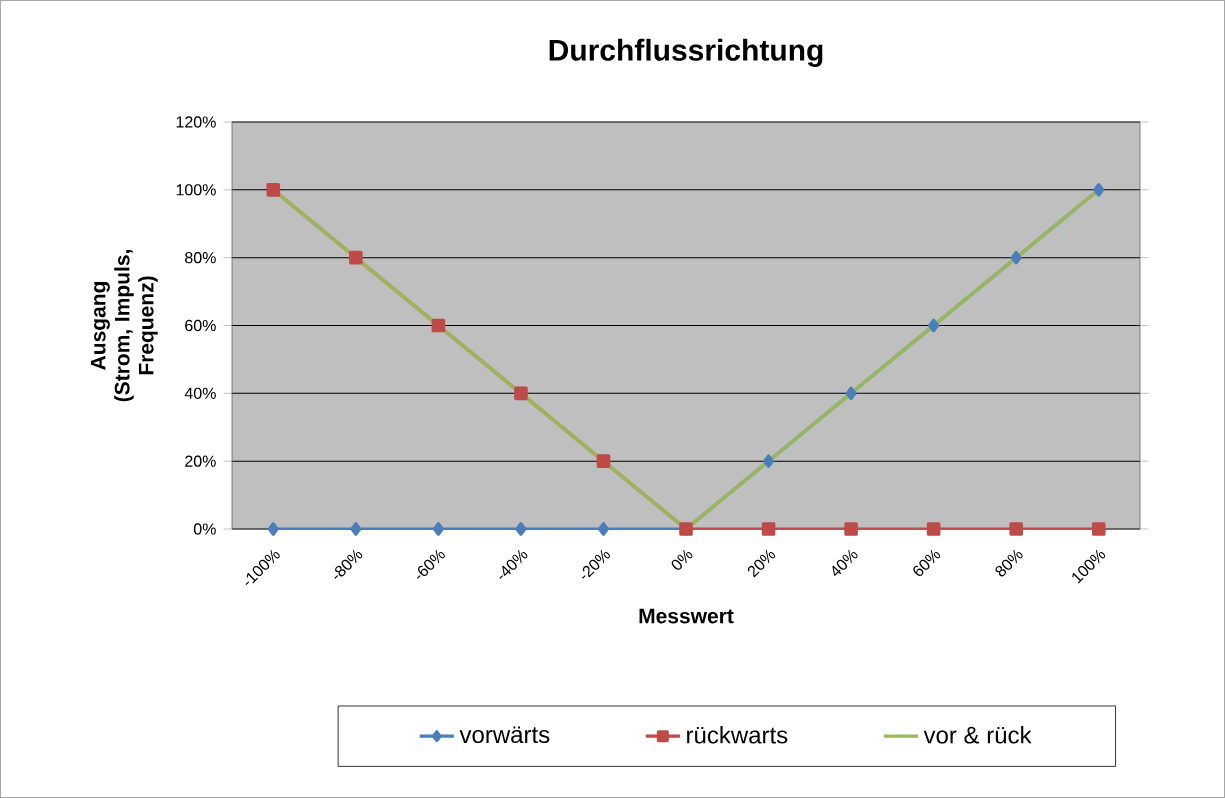  I want to click on chart-title: Durchflussrichtung, so click(686, 52).